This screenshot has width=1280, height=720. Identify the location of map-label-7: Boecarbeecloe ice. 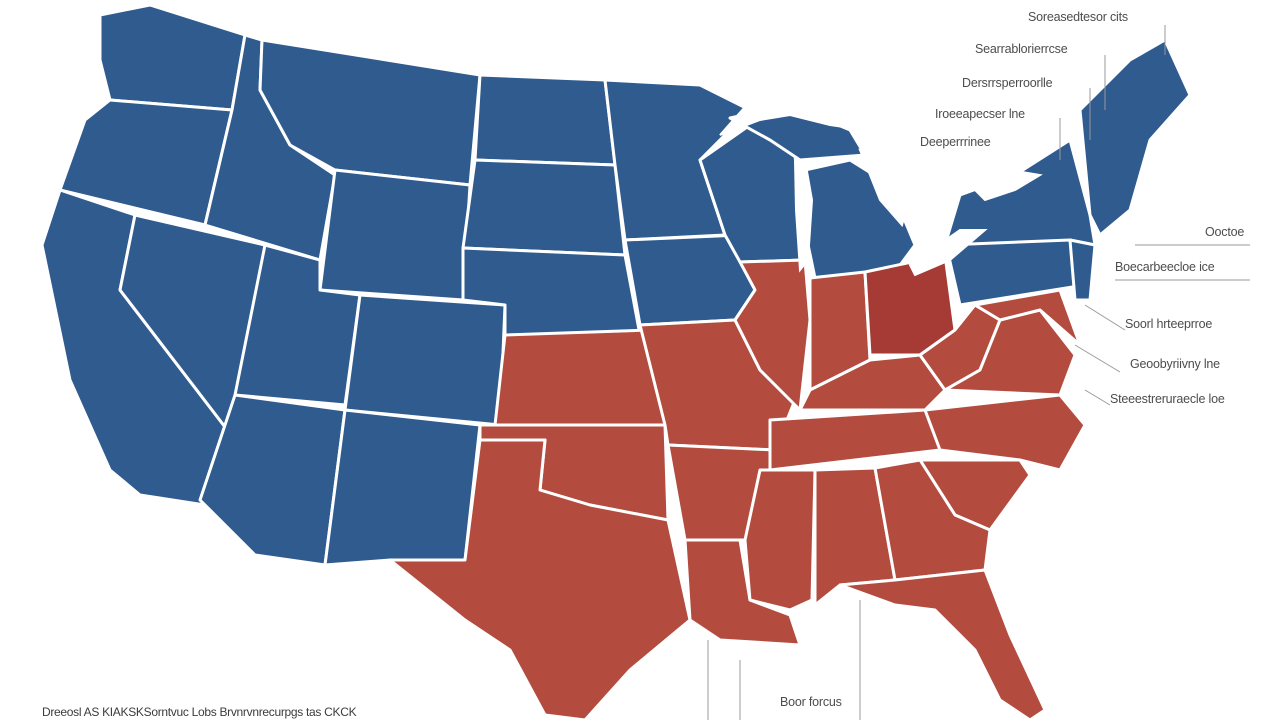
(1165, 267).